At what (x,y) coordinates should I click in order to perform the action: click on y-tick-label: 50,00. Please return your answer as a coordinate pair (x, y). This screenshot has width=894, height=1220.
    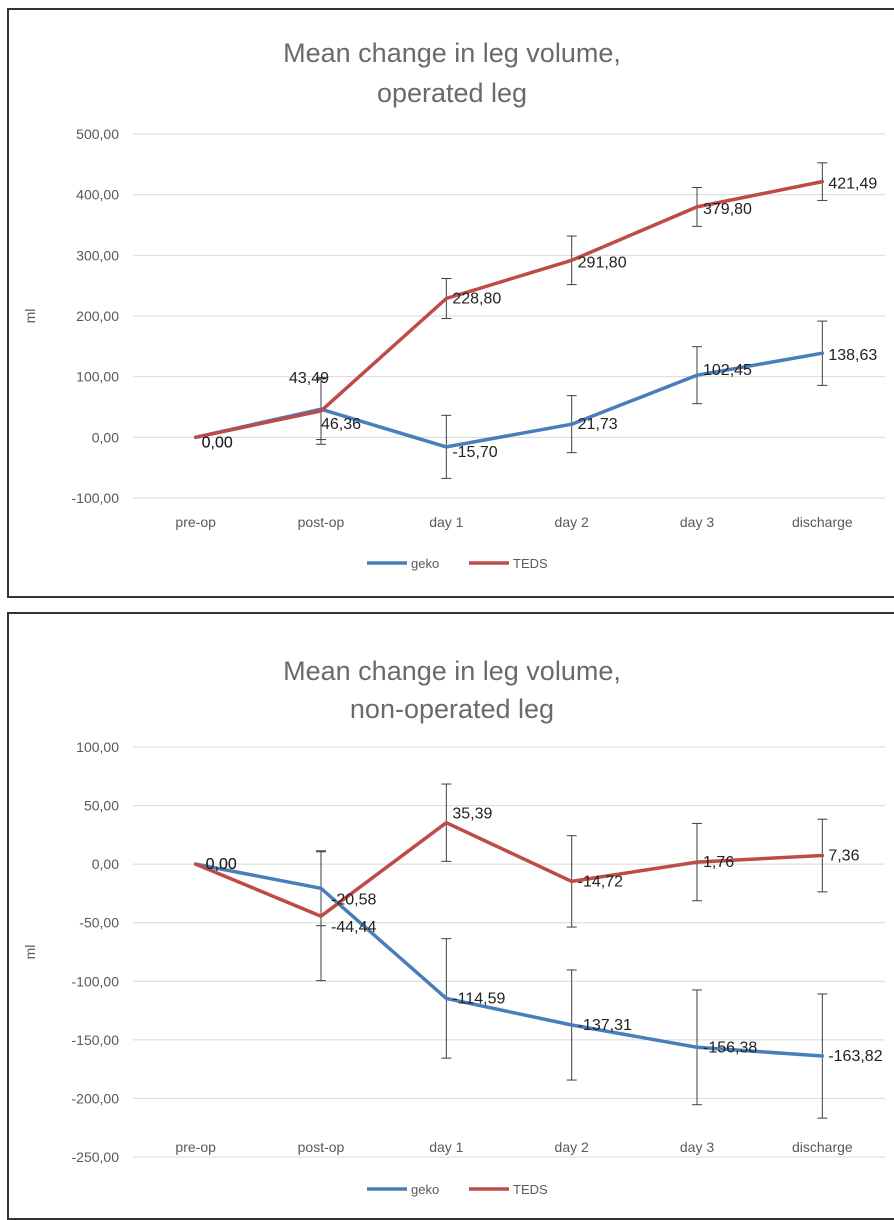
    Looking at the image, I should click on (101, 806).